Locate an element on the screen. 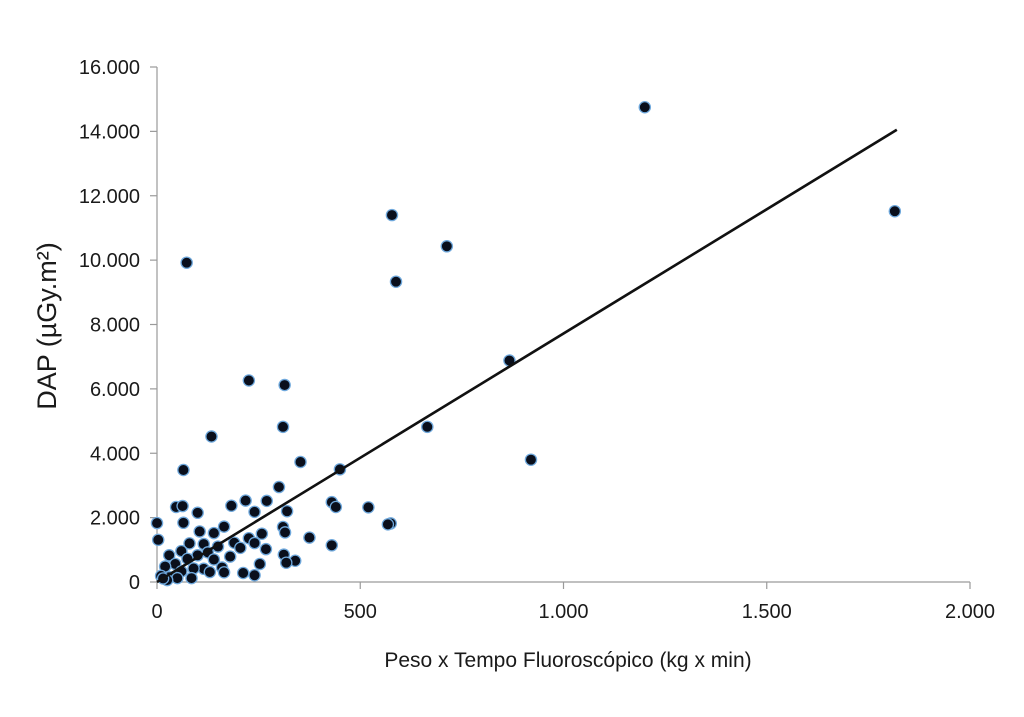 The width and height of the screenshot is (1024, 717). y-tick-label: 10.000 is located at coordinates (109, 261).